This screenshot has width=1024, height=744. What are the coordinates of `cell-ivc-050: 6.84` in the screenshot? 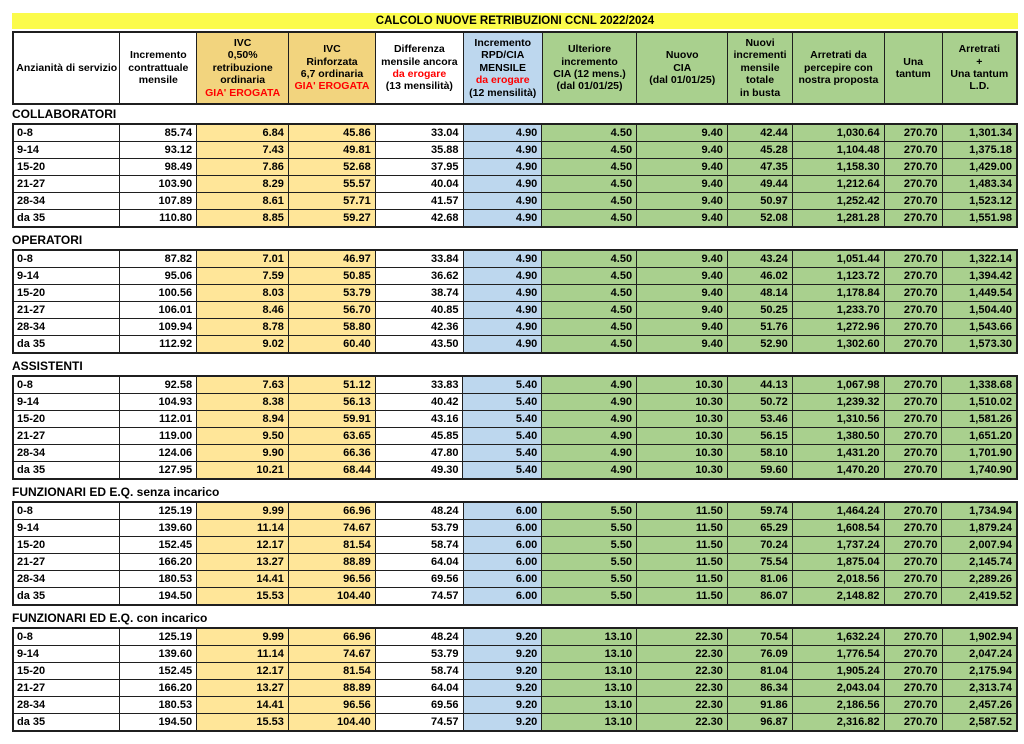 It's located at (242, 132).